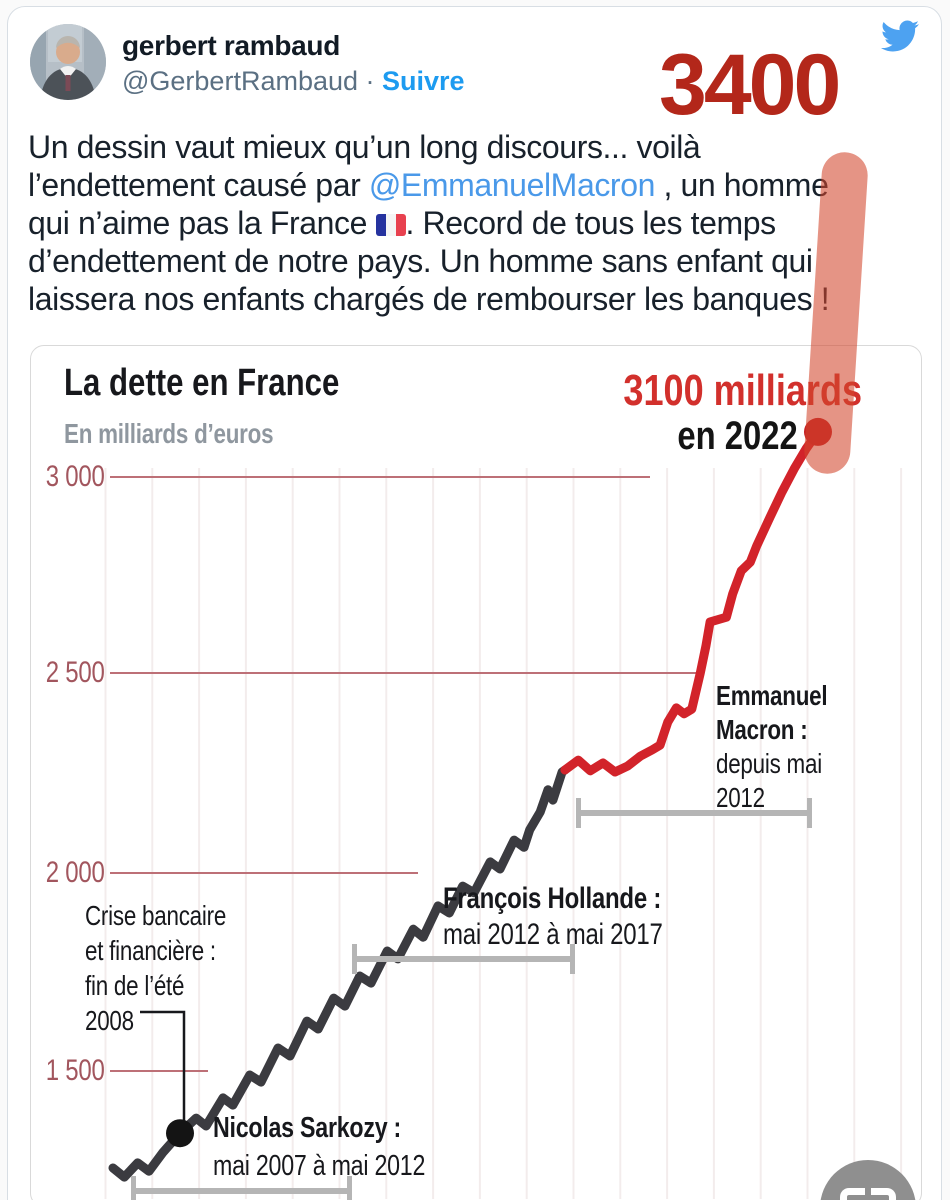  What do you see at coordinates (75, 476) in the screenshot?
I see `y-tick-3000: 3 000` at bounding box center [75, 476].